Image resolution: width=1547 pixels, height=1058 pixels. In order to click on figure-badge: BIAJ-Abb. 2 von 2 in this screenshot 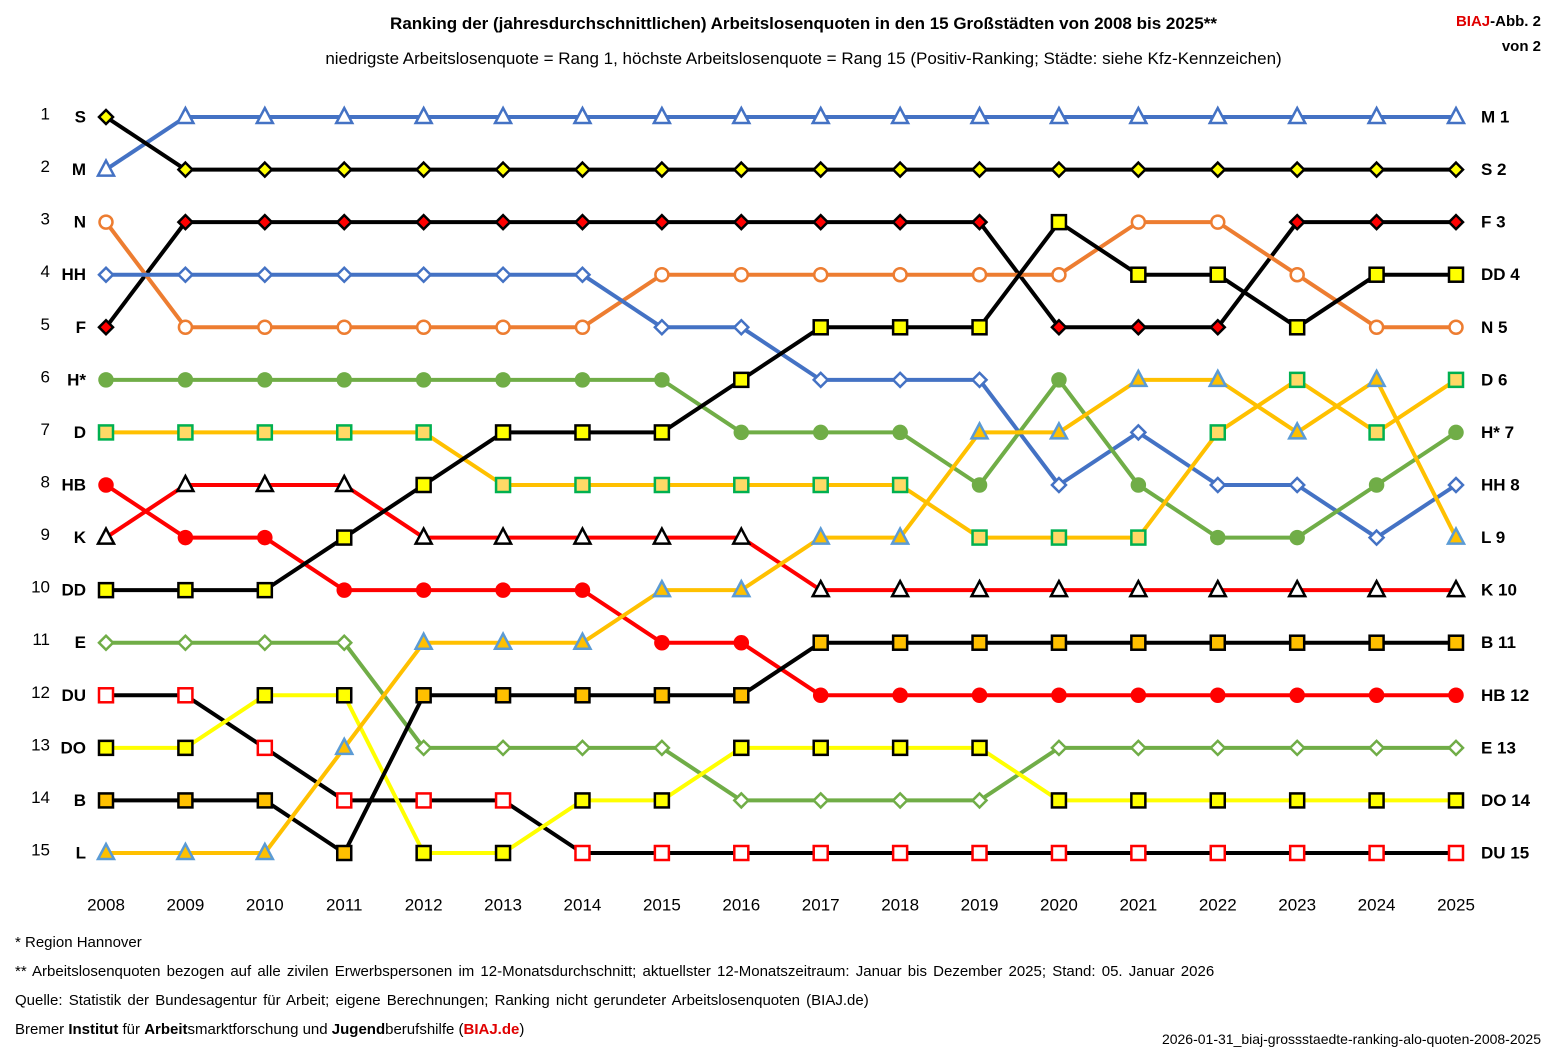, I will do `click(1498, 34)`.